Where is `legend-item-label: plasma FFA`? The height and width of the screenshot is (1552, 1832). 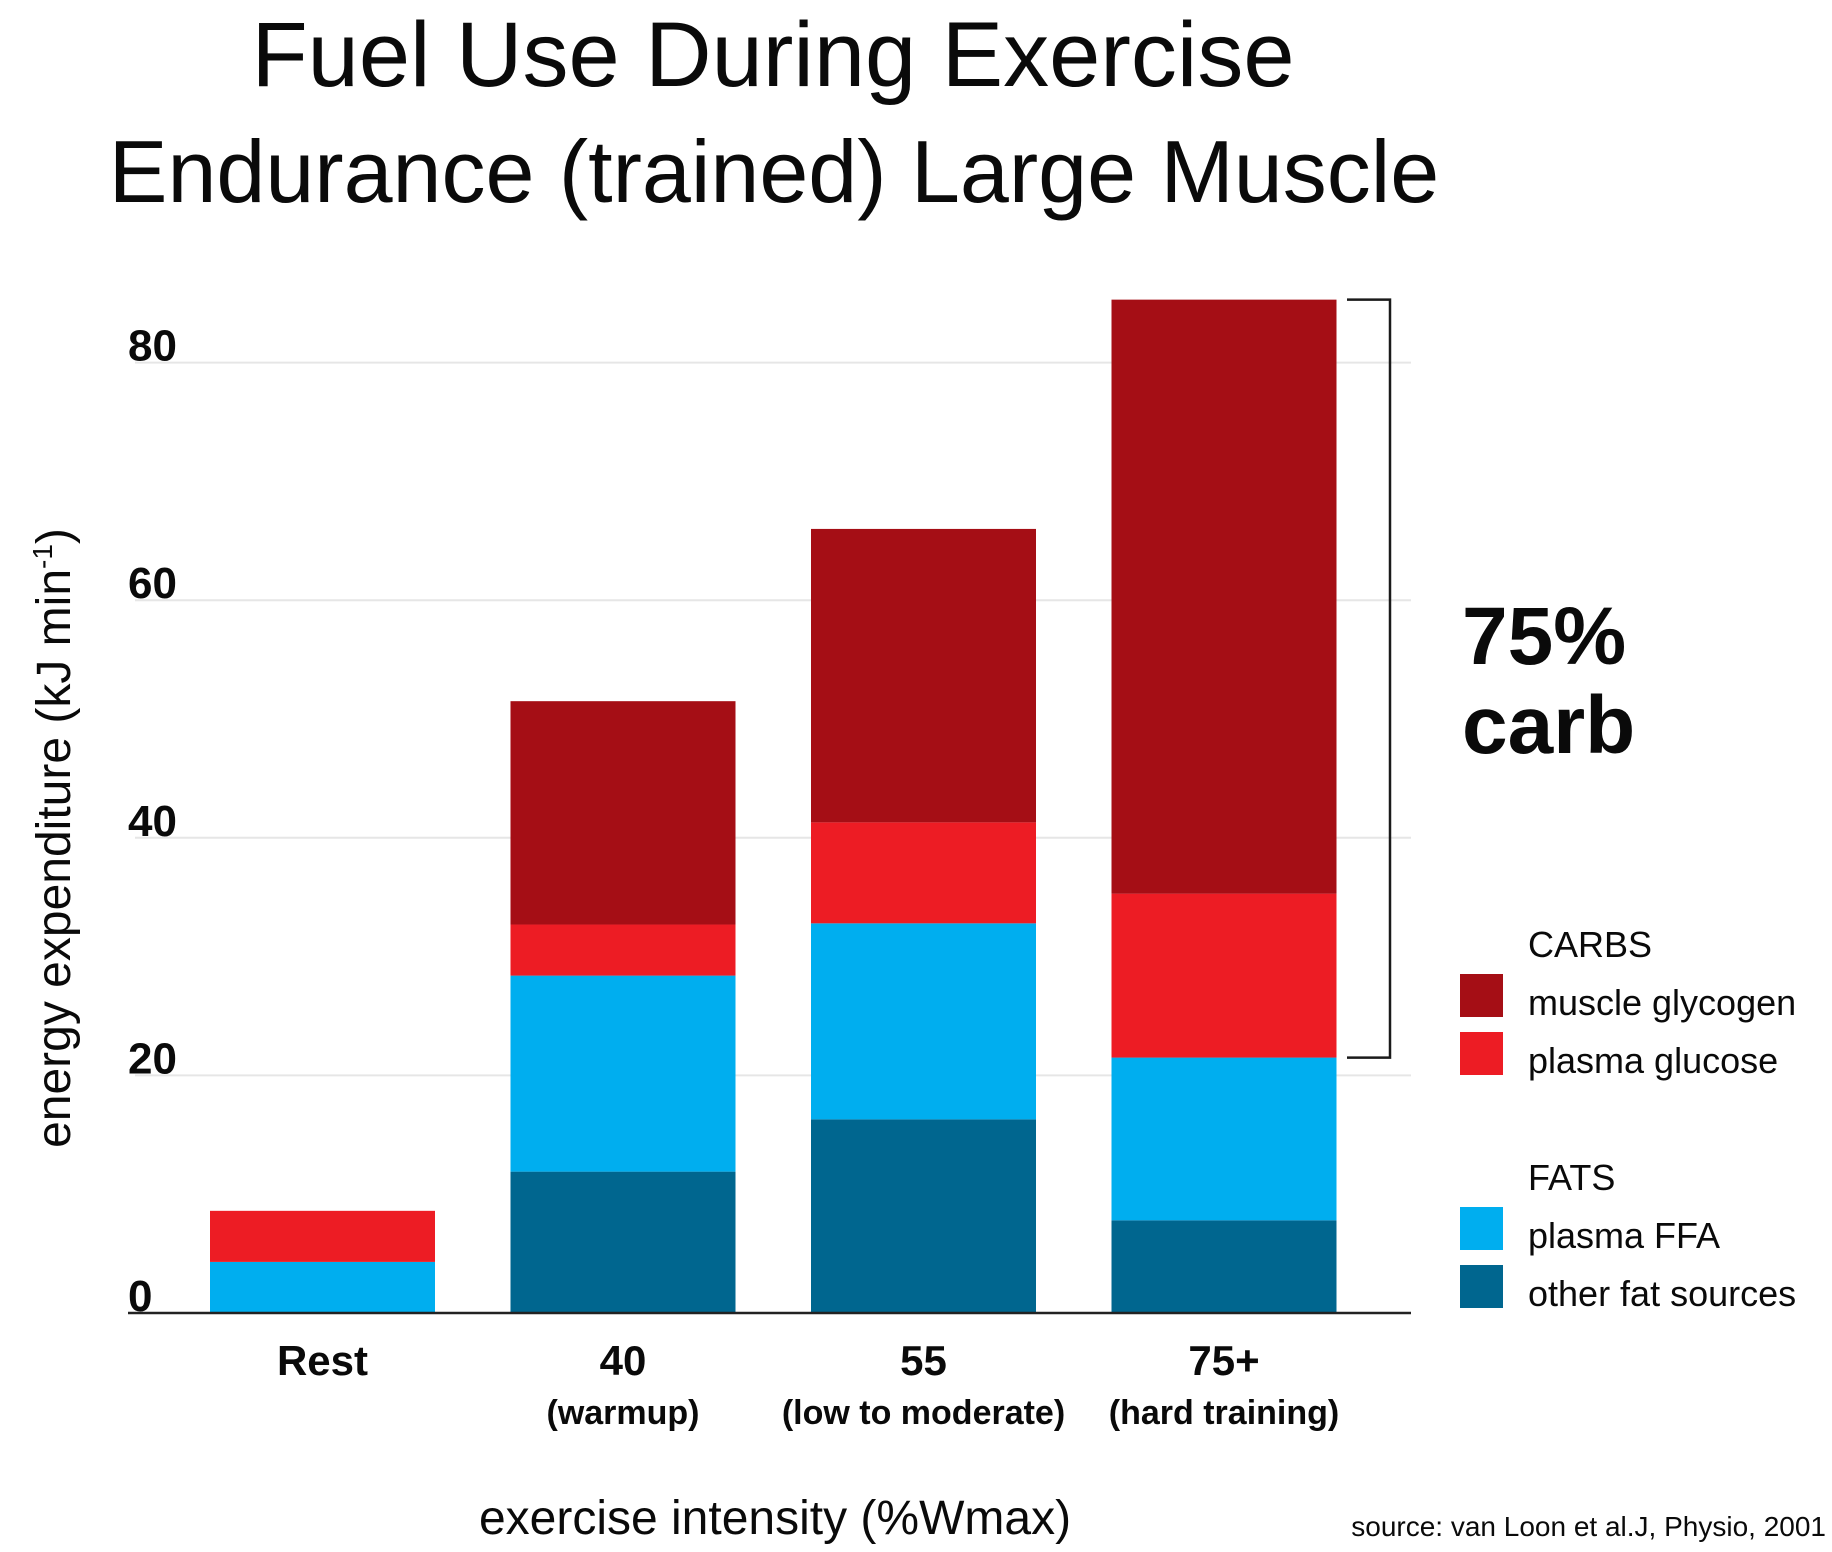 legend-item-label: plasma FFA is located at coordinates (1624, 1235).